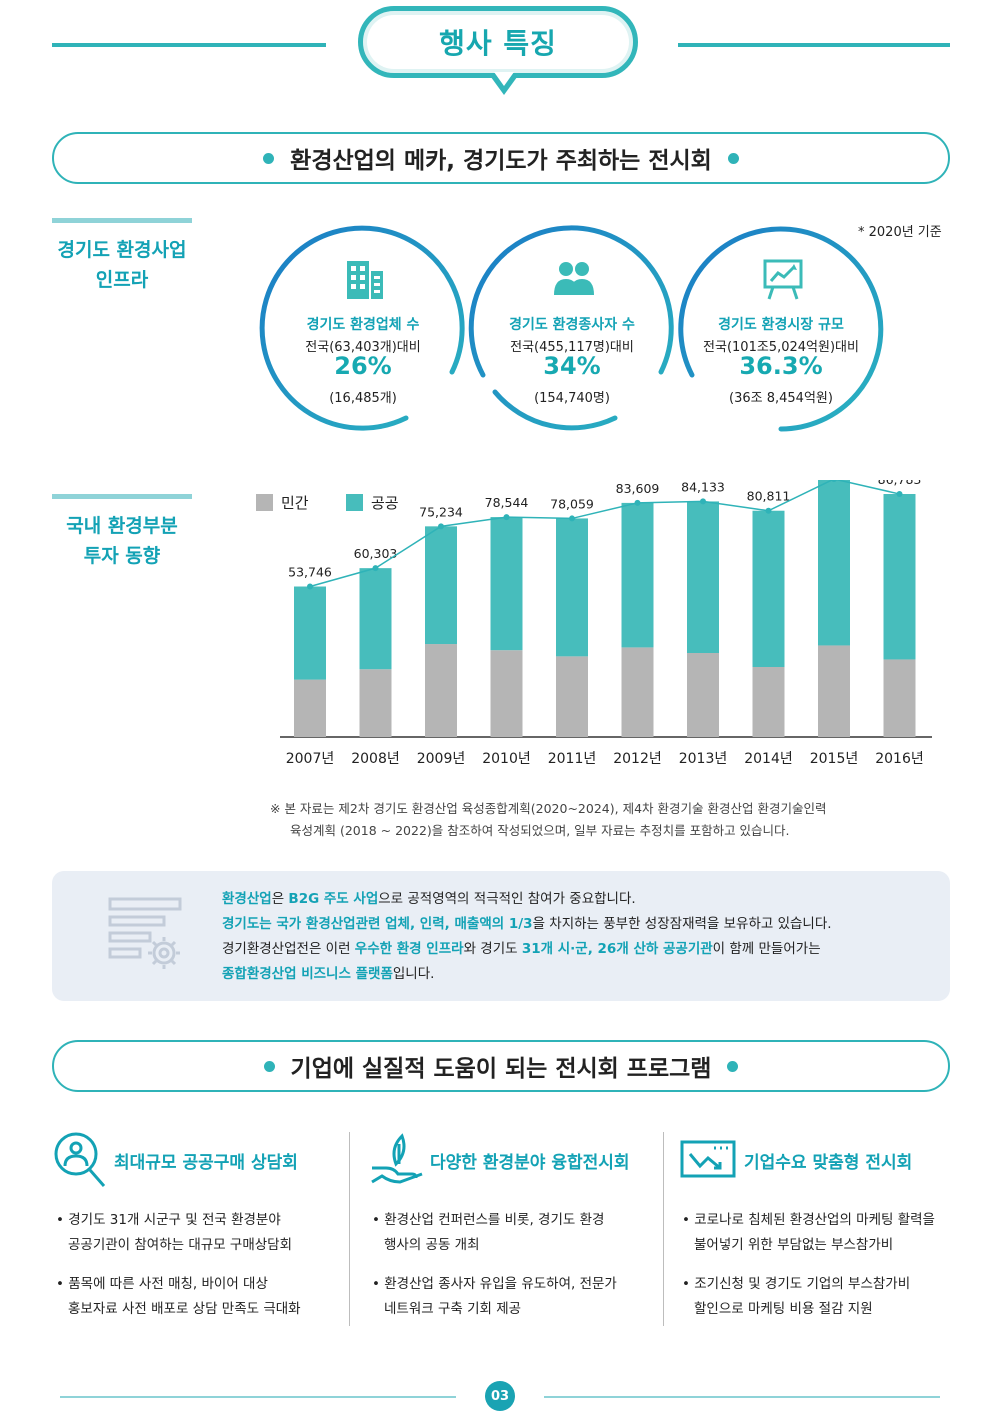  Describe the element at coordinates (441, 511) in the screenshot. I see `data-label: 75,234` at that location.